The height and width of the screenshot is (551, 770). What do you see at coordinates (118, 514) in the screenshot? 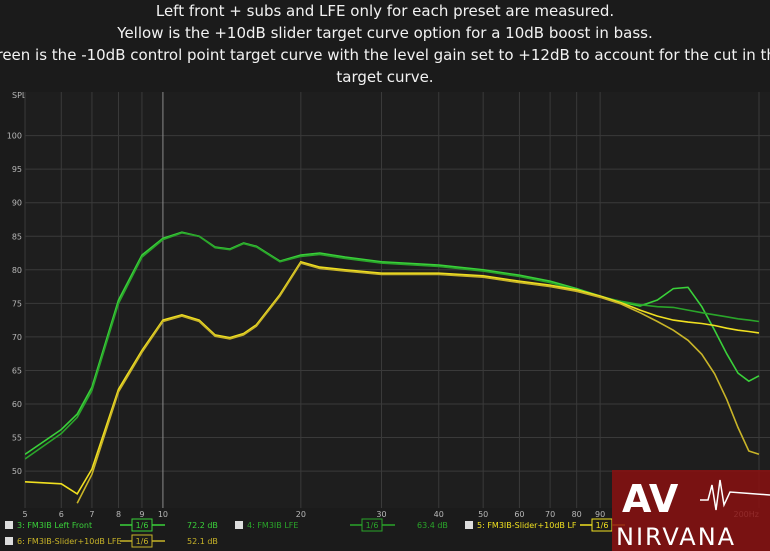
I see `x-tick-label: 8` at bounding box center [118, 514].